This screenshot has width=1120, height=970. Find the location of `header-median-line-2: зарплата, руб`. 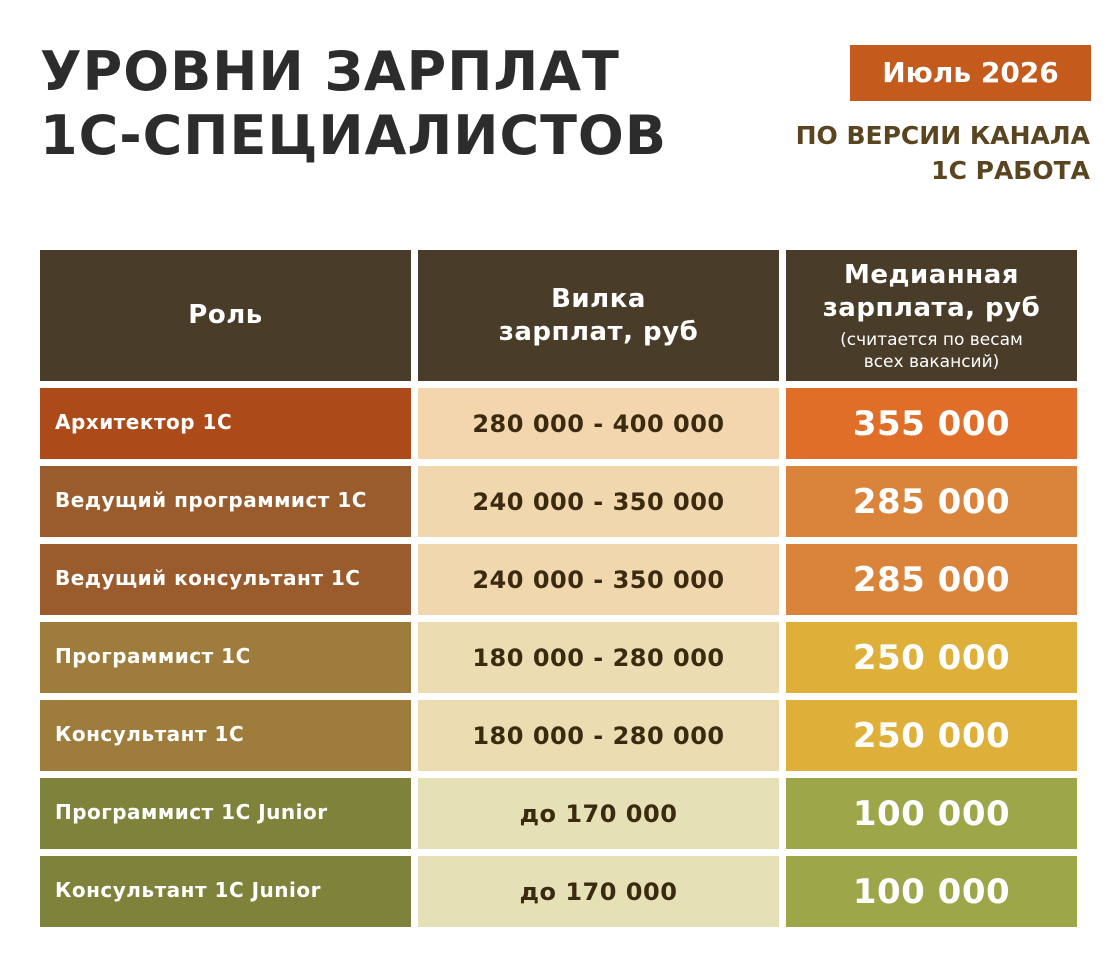

header-median-line-2: зарплата, руб is located at coordinates (931, 307).